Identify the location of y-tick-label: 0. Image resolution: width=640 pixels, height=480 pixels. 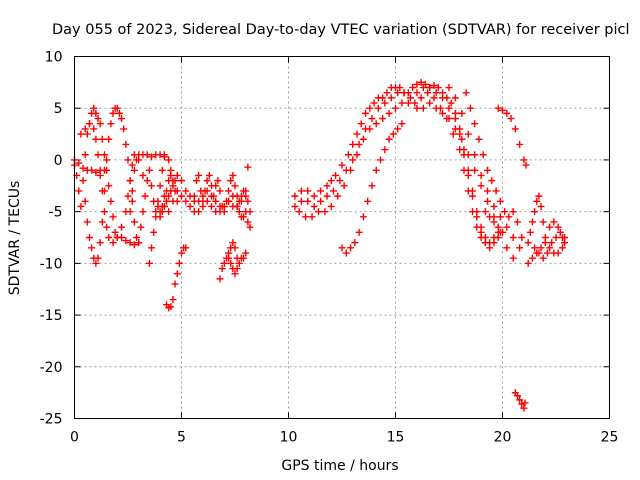
(58, 161).